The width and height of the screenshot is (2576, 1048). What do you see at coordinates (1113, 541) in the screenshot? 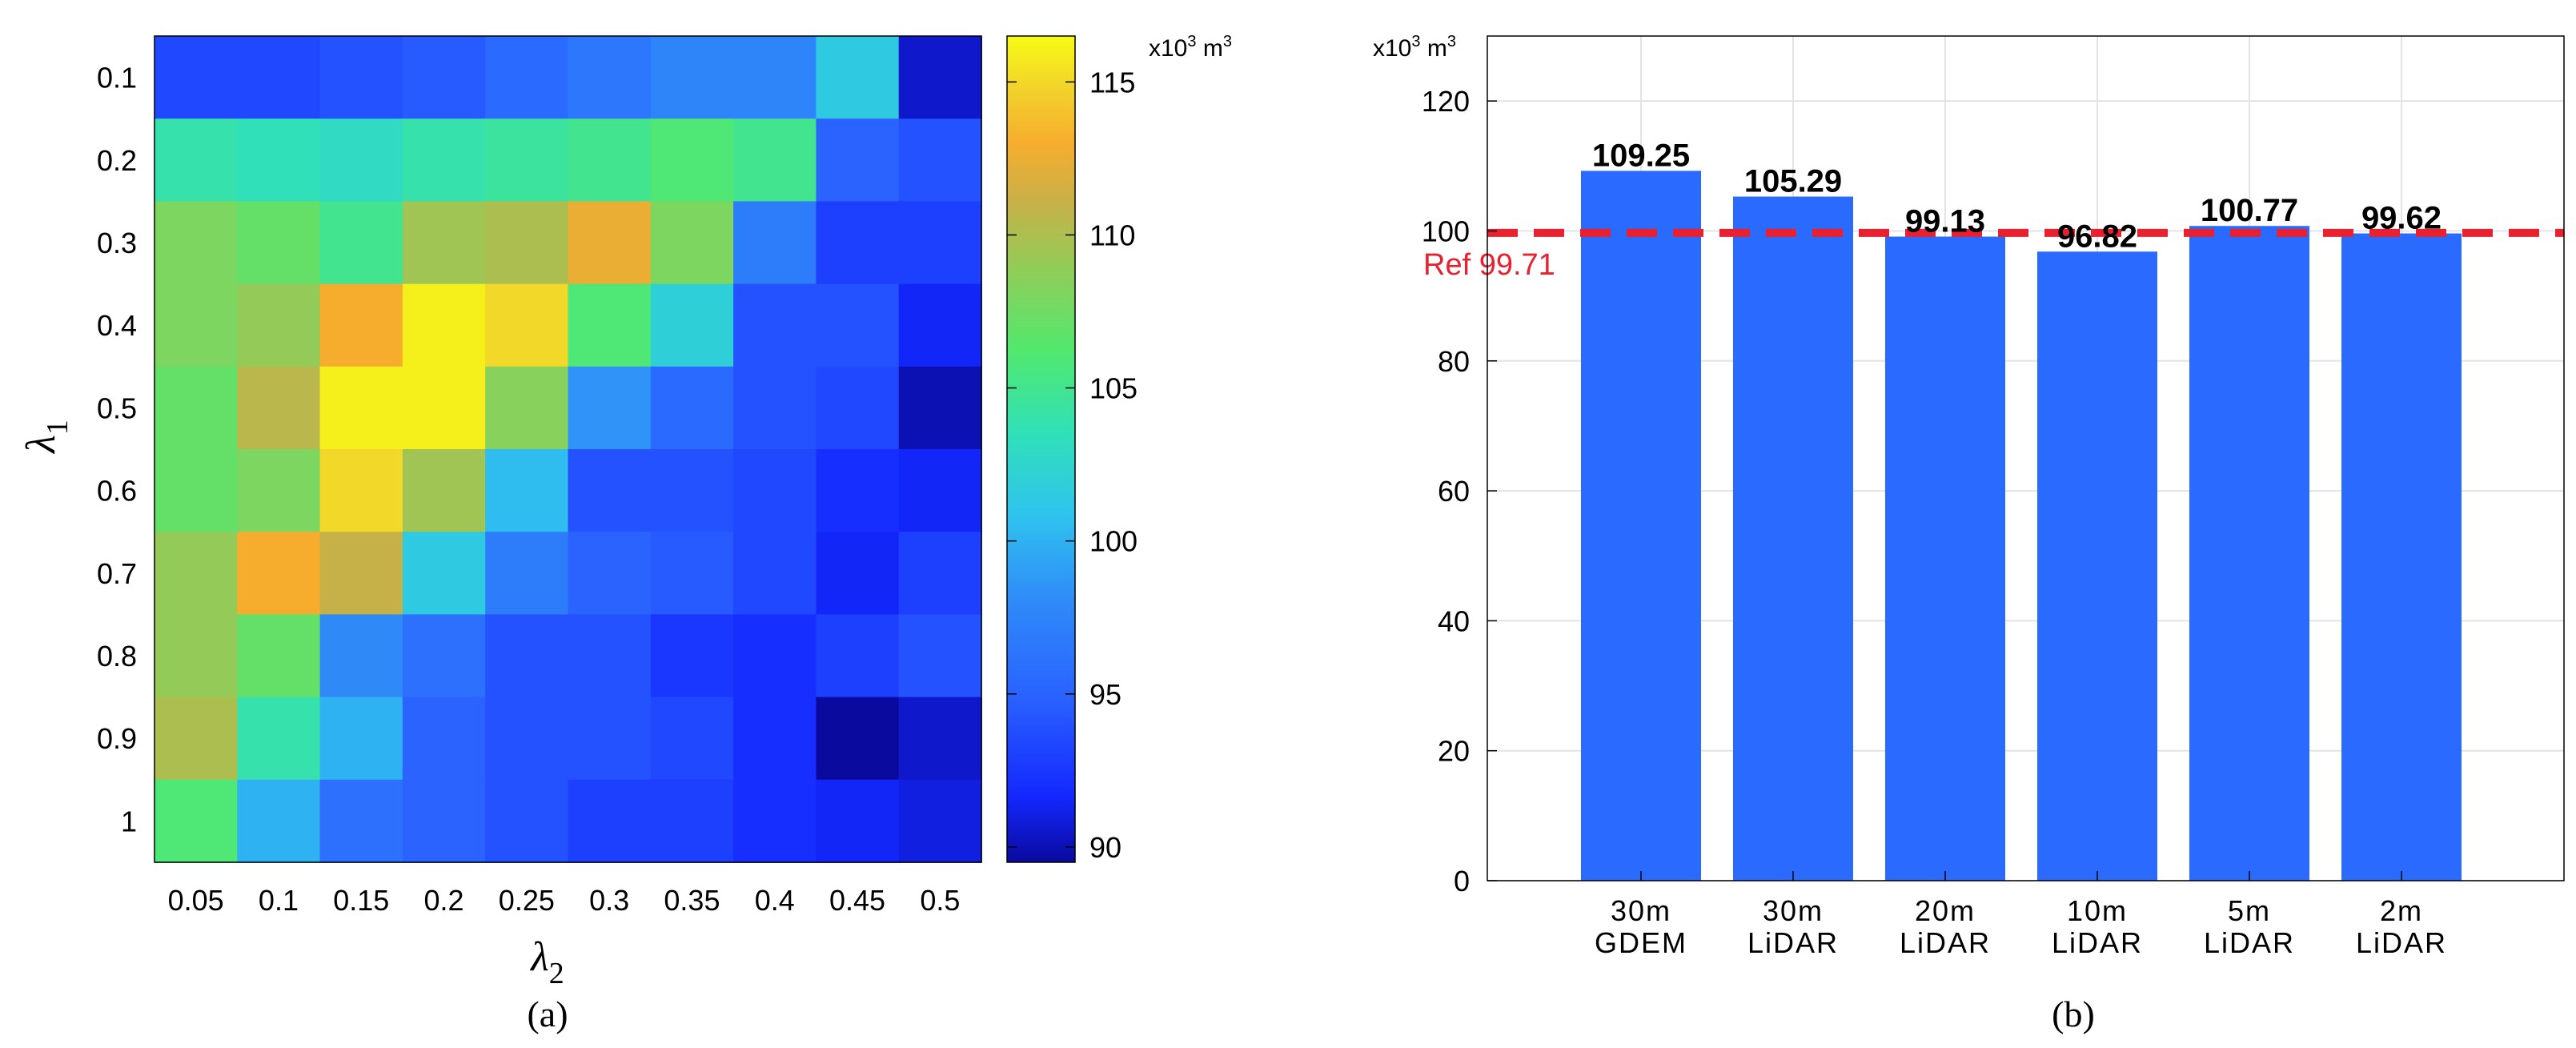
I see `colorbar-tick-label: 100` at bounding box center [1113, 541].